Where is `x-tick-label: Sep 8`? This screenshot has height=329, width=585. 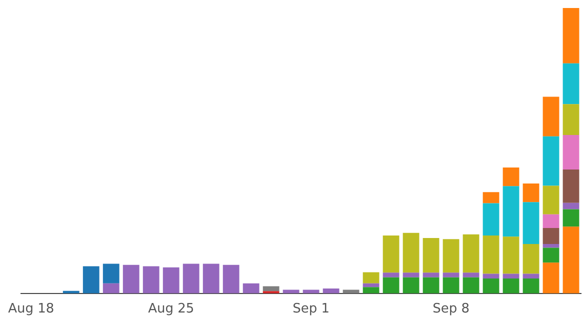 x-tick-label: Sep 8 is located at coordinates (451, 309).